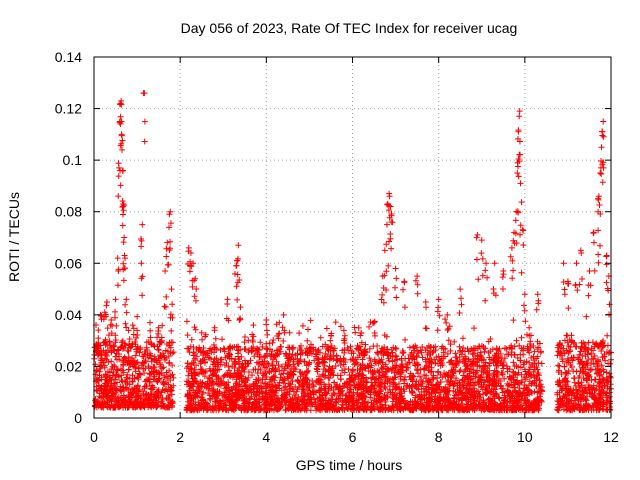  What do you see at coordinates (180, 437) in the screenshot?
I see `x-tick-label: 2` at bounding box center [180, 437].